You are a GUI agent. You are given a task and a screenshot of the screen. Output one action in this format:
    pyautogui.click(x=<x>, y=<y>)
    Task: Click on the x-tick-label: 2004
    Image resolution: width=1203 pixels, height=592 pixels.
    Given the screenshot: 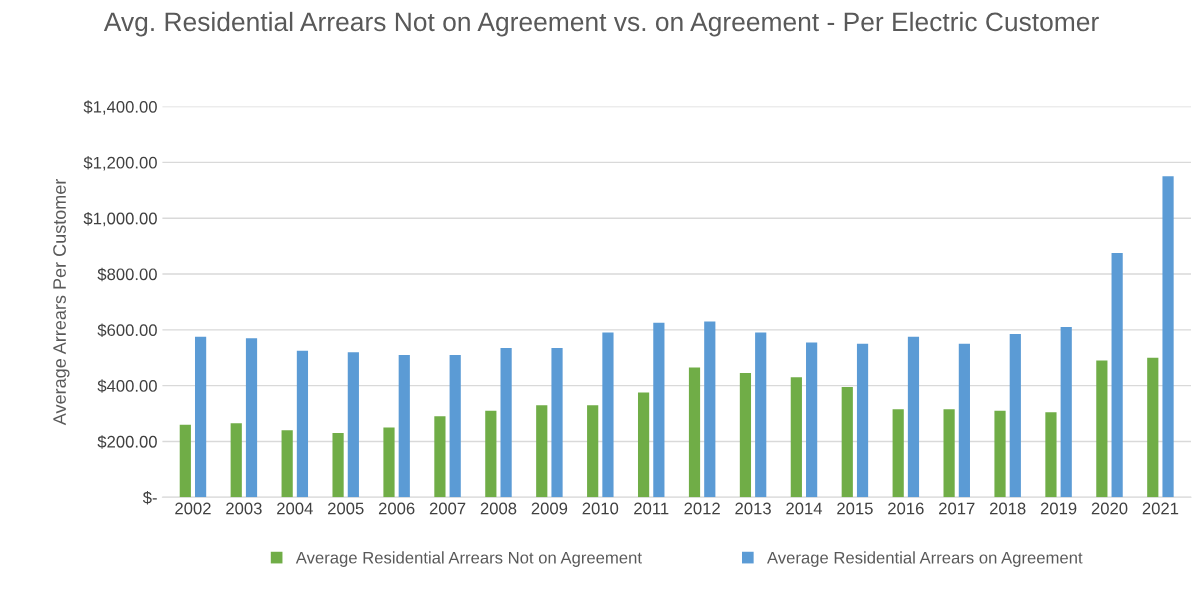 What is the action you would take?
    pyautogui.click(x=295, y=508)
    